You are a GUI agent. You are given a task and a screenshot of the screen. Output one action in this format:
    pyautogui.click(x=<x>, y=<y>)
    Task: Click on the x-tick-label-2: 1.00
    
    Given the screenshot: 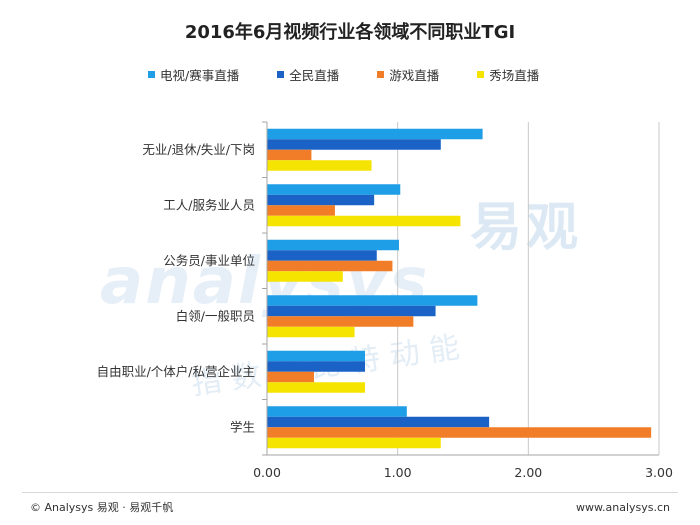 What is the action you would take?
    pyautogui.click(x=398, y=472)
    